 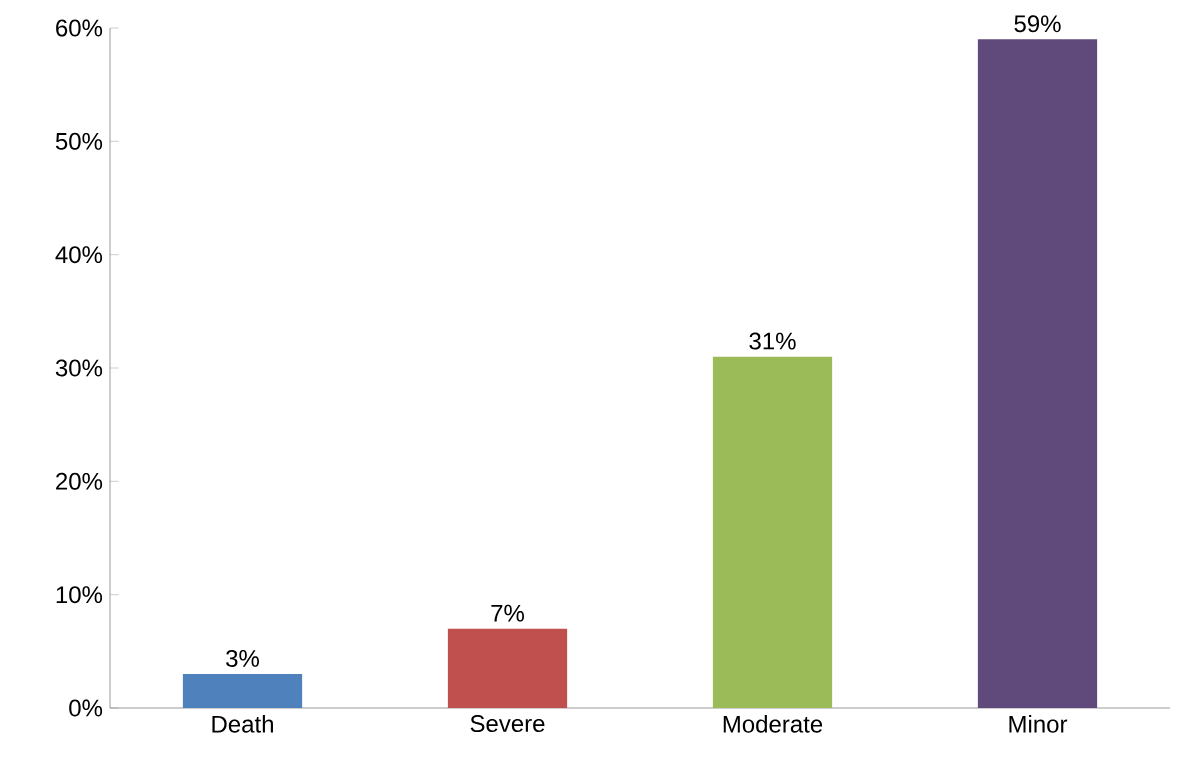 I want to click on y-tick-label: 40%, so click(x=79, y=255).